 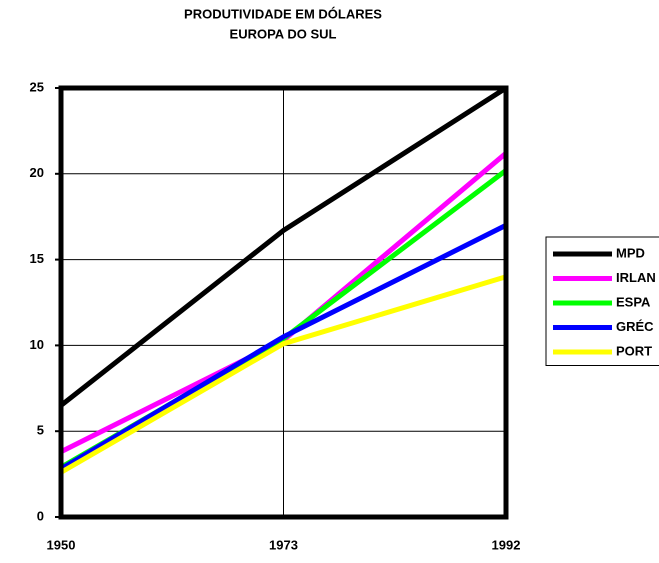 What do you see at coordinates (283, 33) in the screenshot?
I see `chart-subtitle: EUROPA DO SUL` at bounding box center [283, 33].